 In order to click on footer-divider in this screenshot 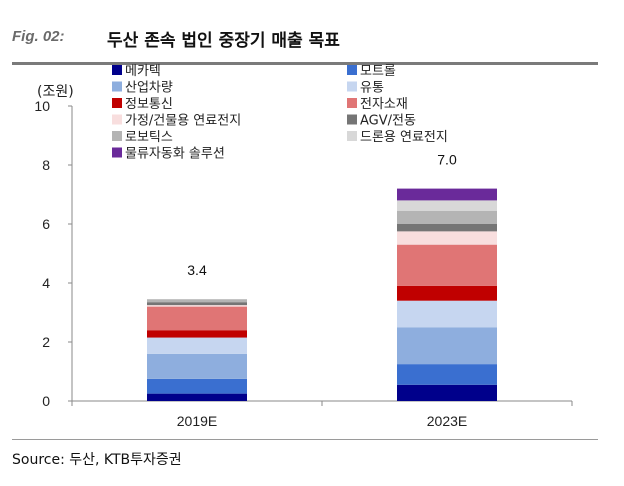, I will do `click(305, 439)`.